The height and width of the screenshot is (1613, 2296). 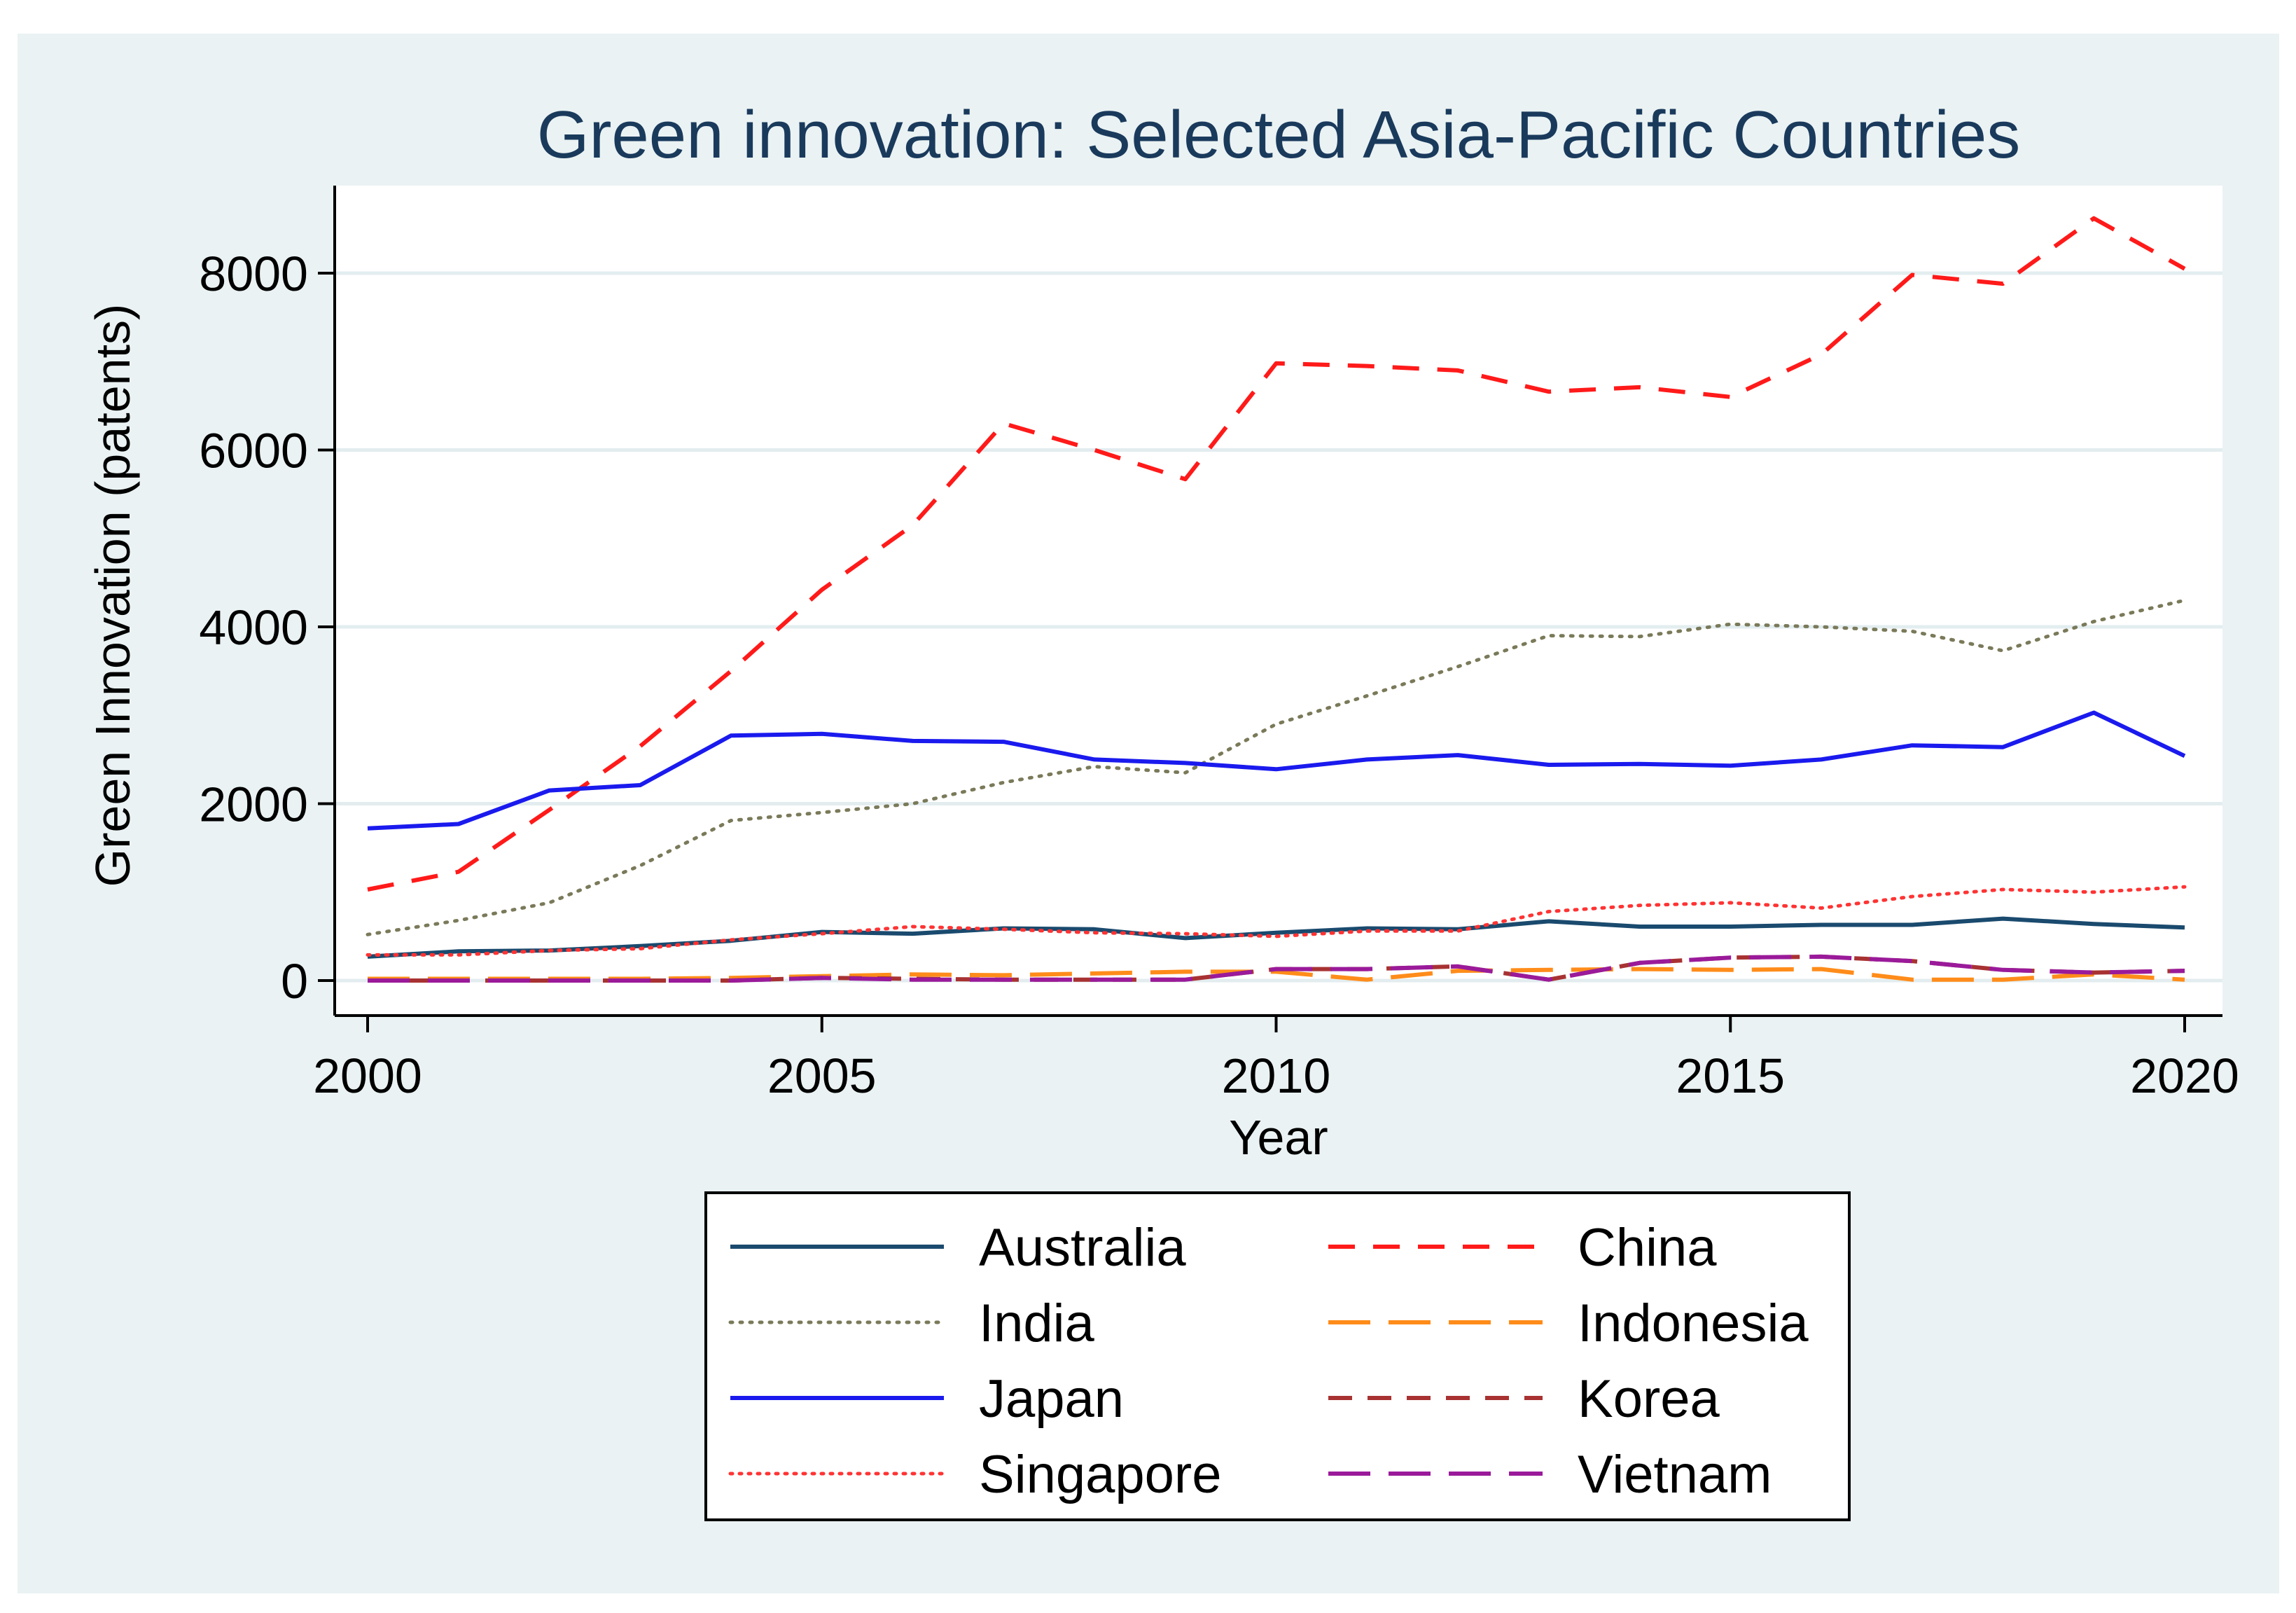 I want to click on legend-label-china: China, so click(x=1647, y=1248).